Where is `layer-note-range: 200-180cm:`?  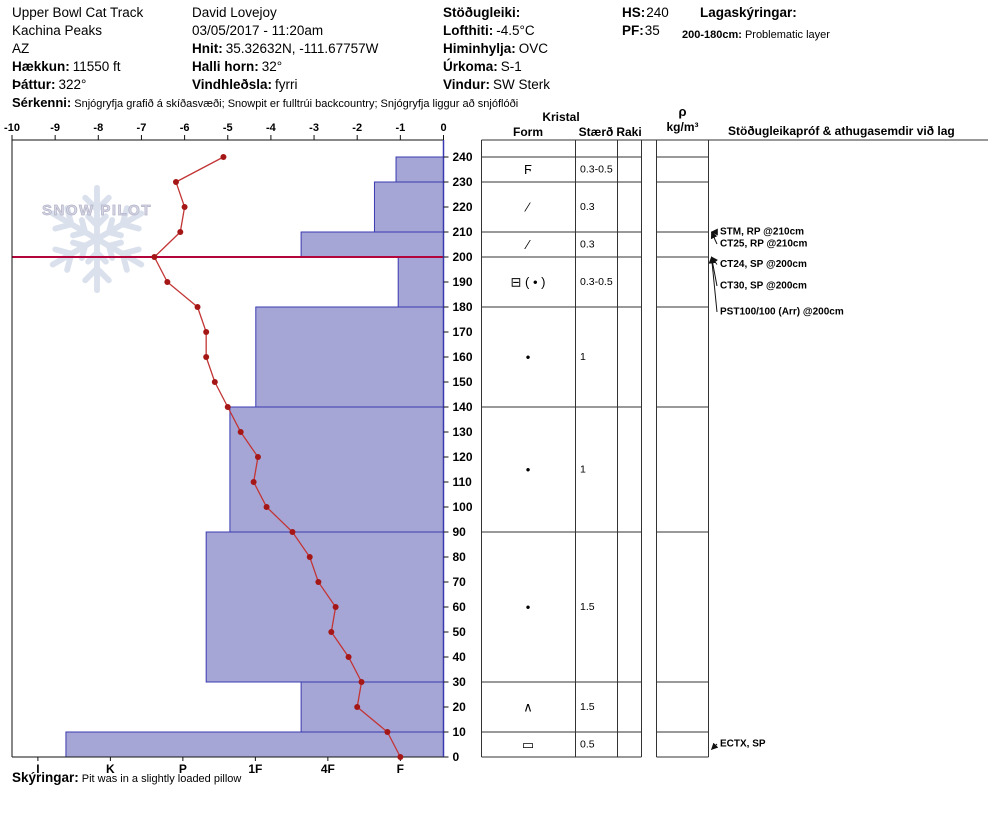
layer-note-range: 200-180cm: is located at coordinates (712, 35).